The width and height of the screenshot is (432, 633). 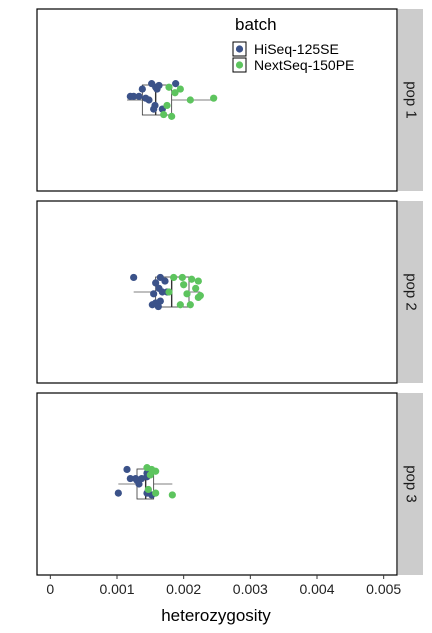 What do you see at coordinates (296, 49) in the screenshot?
I see `legend-label: HiSeq-125SE` at bounding box center [296, 49].